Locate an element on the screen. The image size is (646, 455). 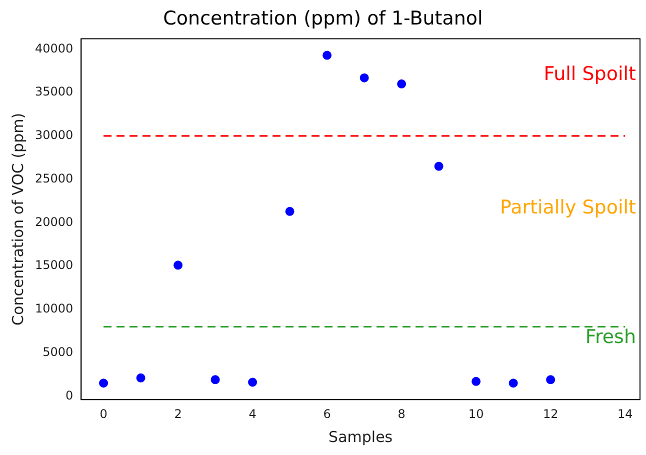
annotation: Full Spoilt is located at coordinates (590, 73).